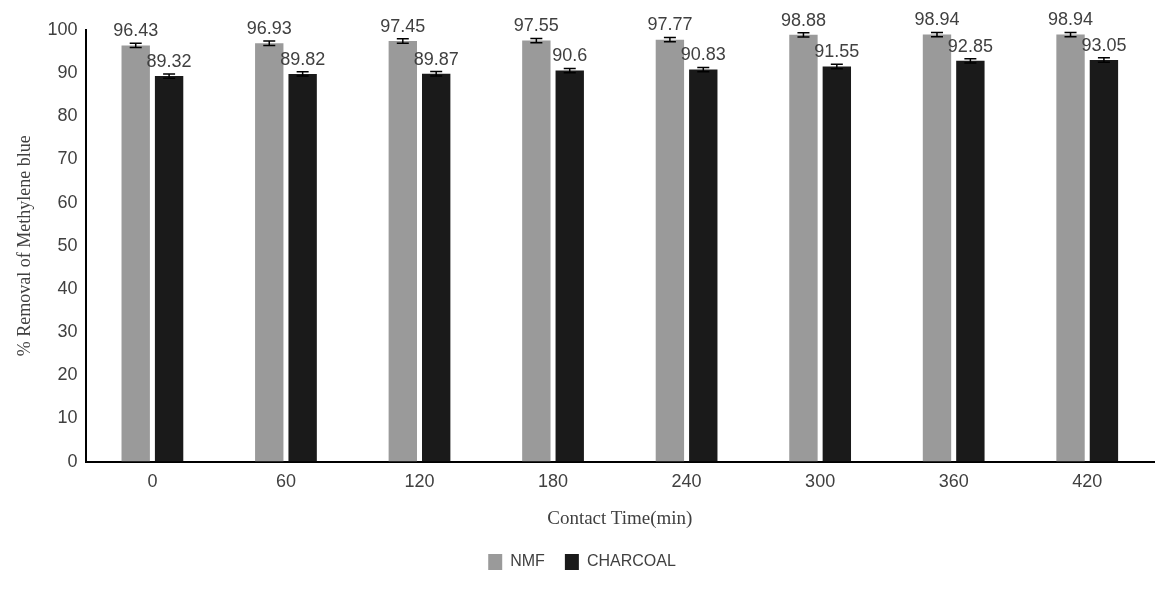 The image size is (1174, 590). Describe the element at coordinates (269, 28) in the screenshot. I see `data-label: 96.93` at that location.